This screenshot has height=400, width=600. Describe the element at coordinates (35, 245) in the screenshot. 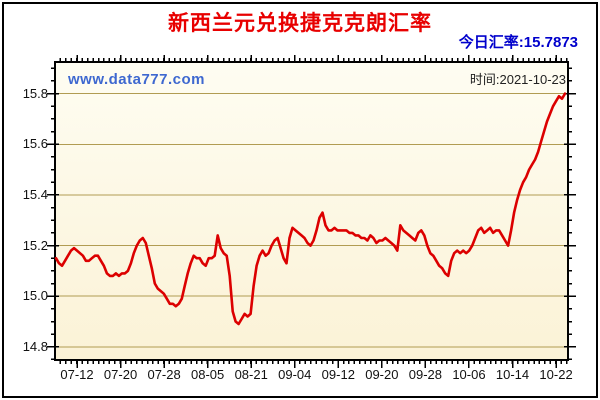

I see `y-tick-label: 15.2` at that location.